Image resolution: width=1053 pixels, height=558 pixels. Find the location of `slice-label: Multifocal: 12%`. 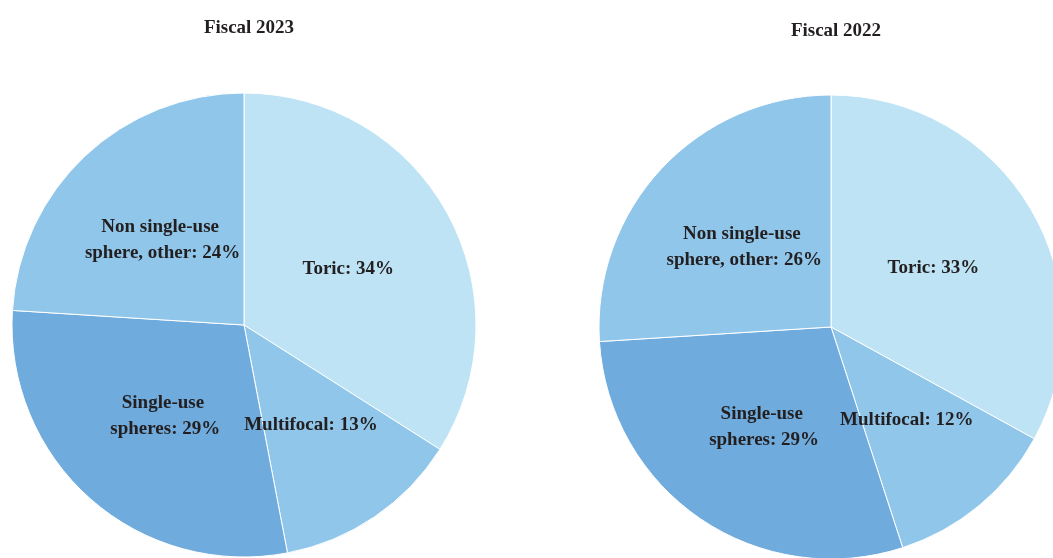

slice-label: Multifocal: 12% is located at coordinates (907, 419).